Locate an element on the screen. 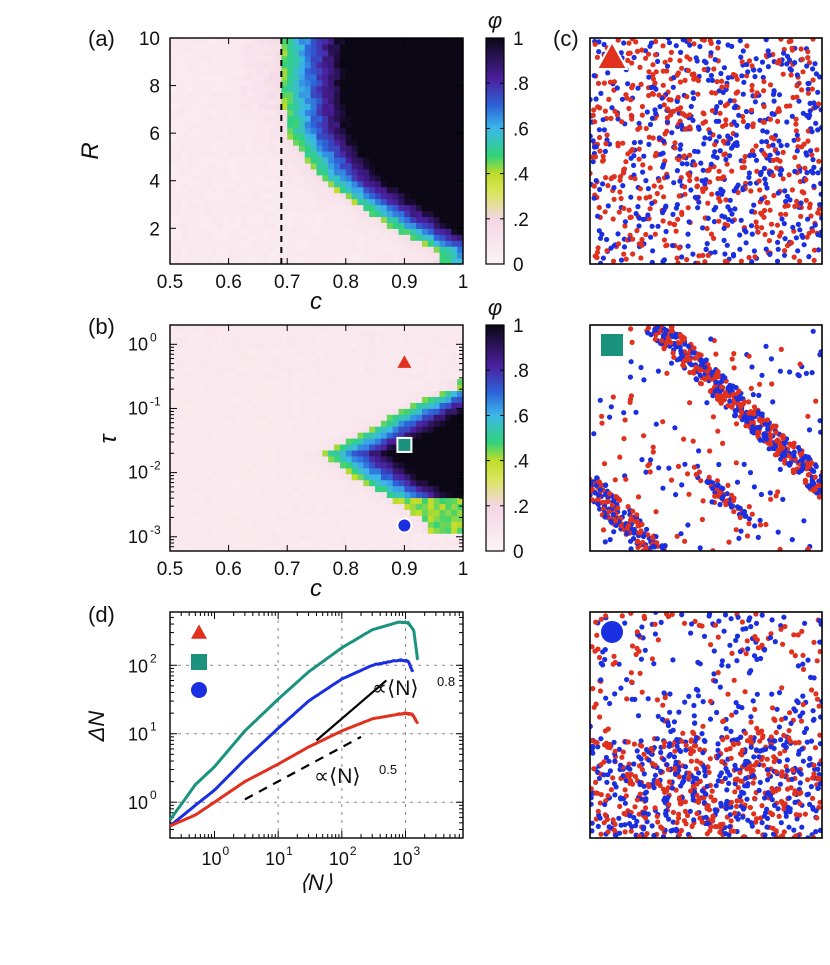 The height and width of the screenshot is (965, 830). colorbar-tick-label: .8 is located at coordinates (521, 84).